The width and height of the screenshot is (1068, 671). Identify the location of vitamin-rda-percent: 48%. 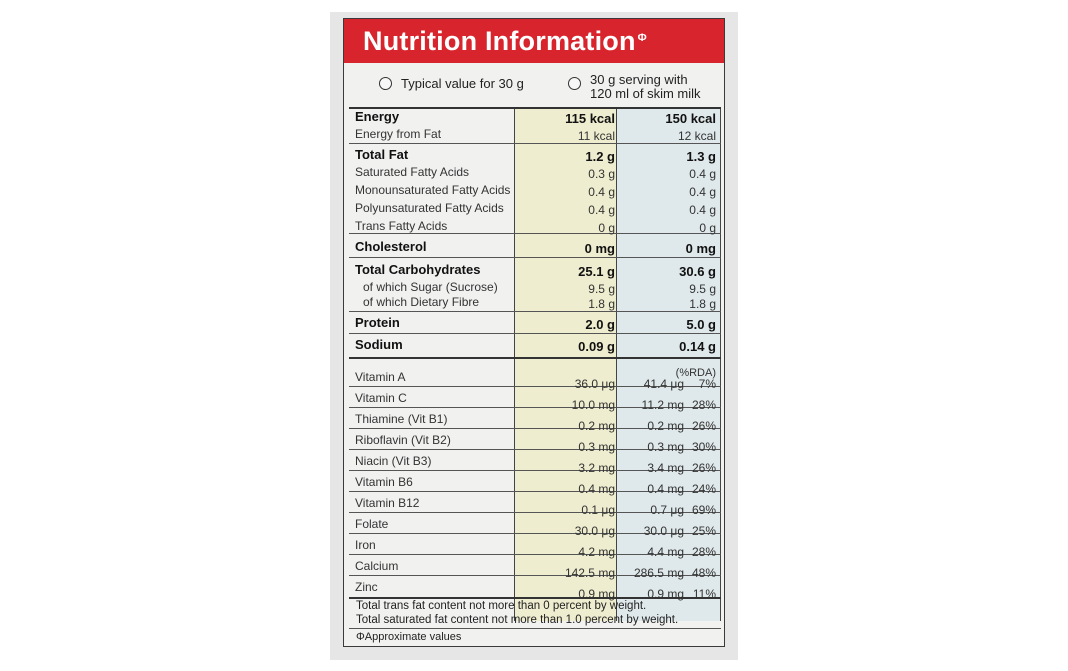
(703, 573).